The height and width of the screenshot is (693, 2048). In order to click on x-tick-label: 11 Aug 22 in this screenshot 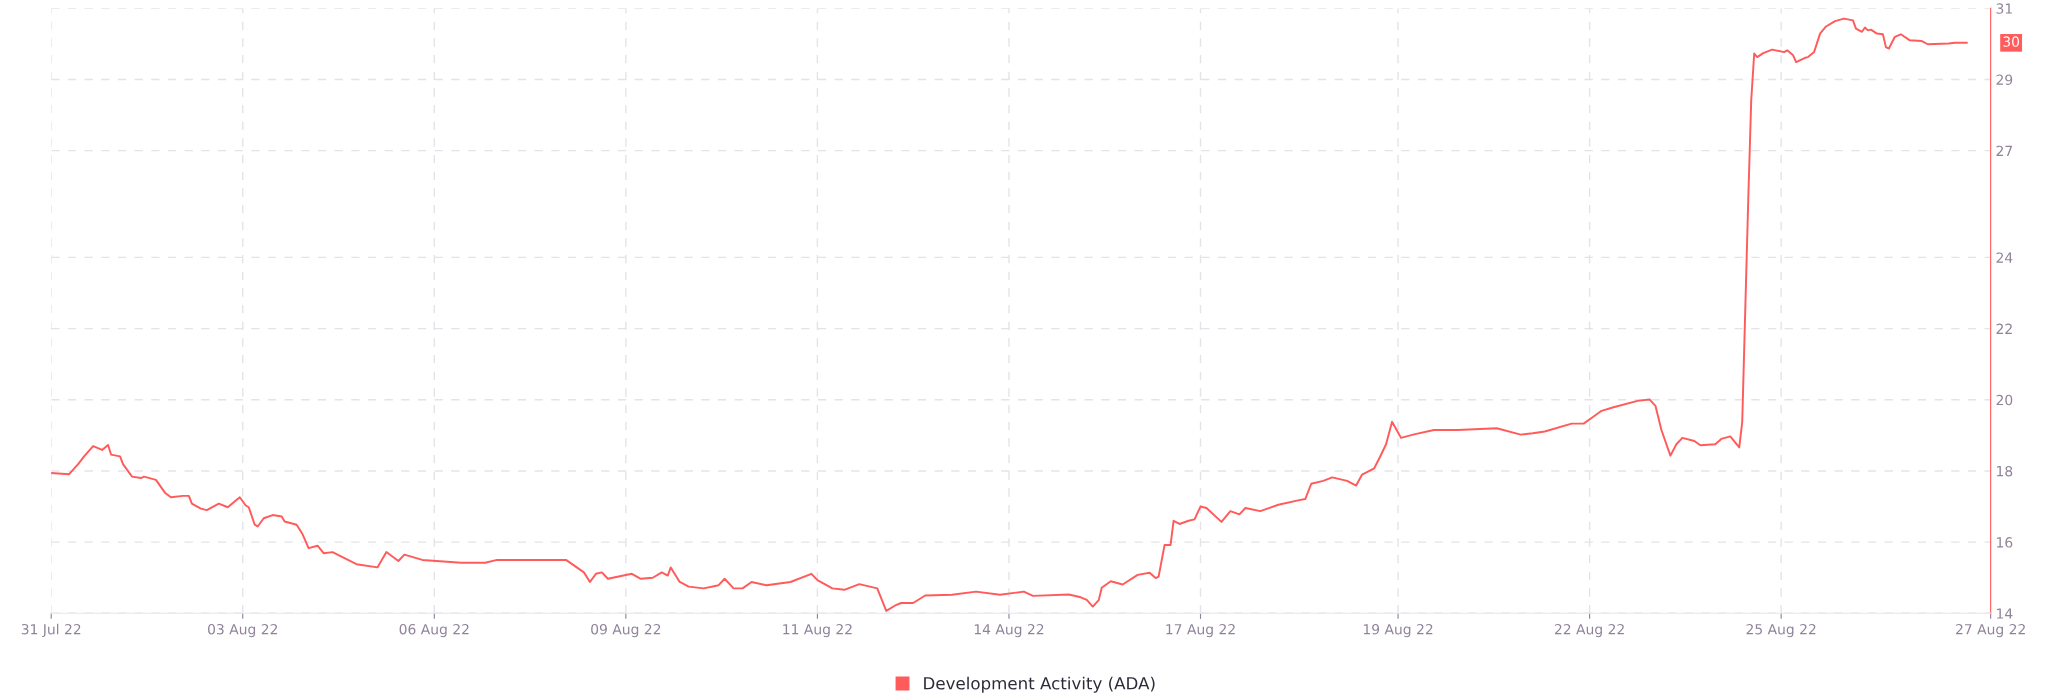, I will do `click(817, 630)`.